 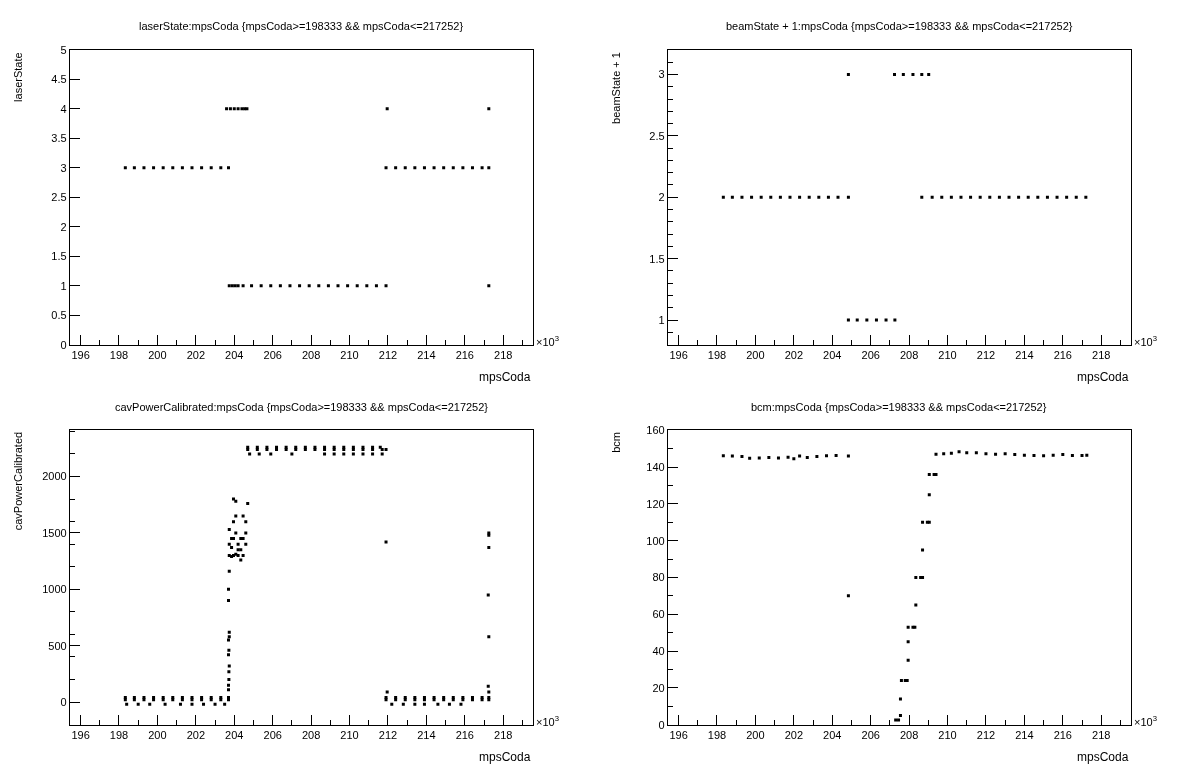 What do you see at coordinates (657, 258) in the screenshot?
I see `y-tick-label: 1.5` at bounding box center [657, 258].